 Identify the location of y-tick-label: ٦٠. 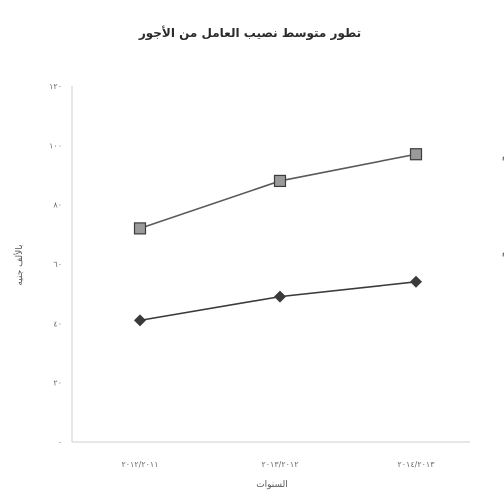
(57, 264).